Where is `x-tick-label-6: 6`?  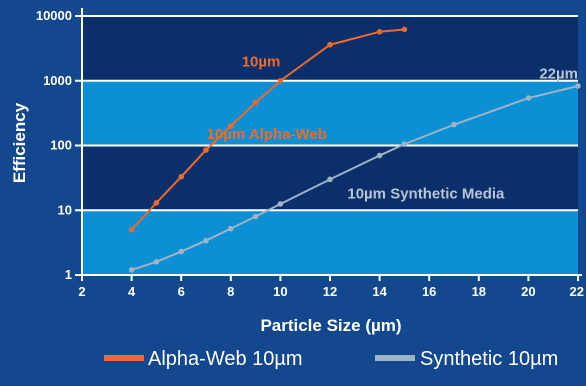 x-tick-label-6: 6 is located at coordinates (181, 291).